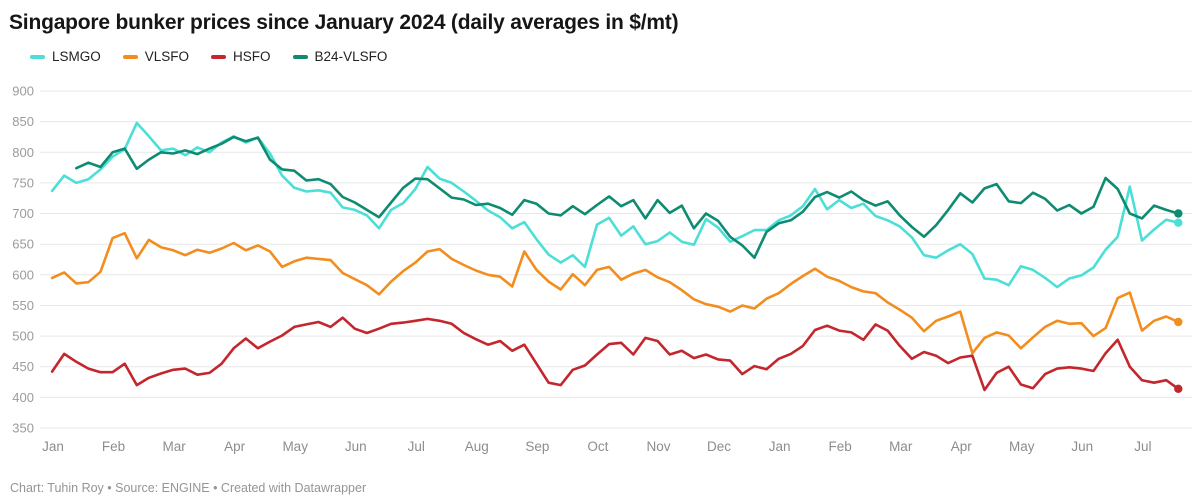 This screenshot has height=502, width=1200. I want to click on legend-swatch-lsmgo, so click(37, 56).